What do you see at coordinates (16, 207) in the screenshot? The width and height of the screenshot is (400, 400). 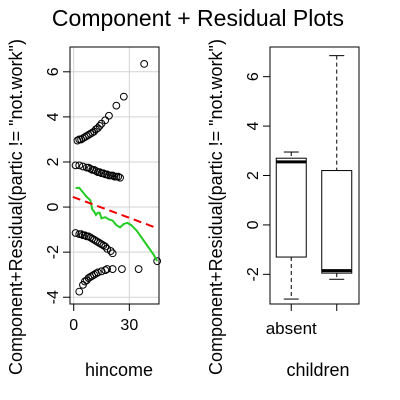 I see `panel-hincome-ylabel: Component+Residual(partic != "not.work")` at bounding box center [16, 207].